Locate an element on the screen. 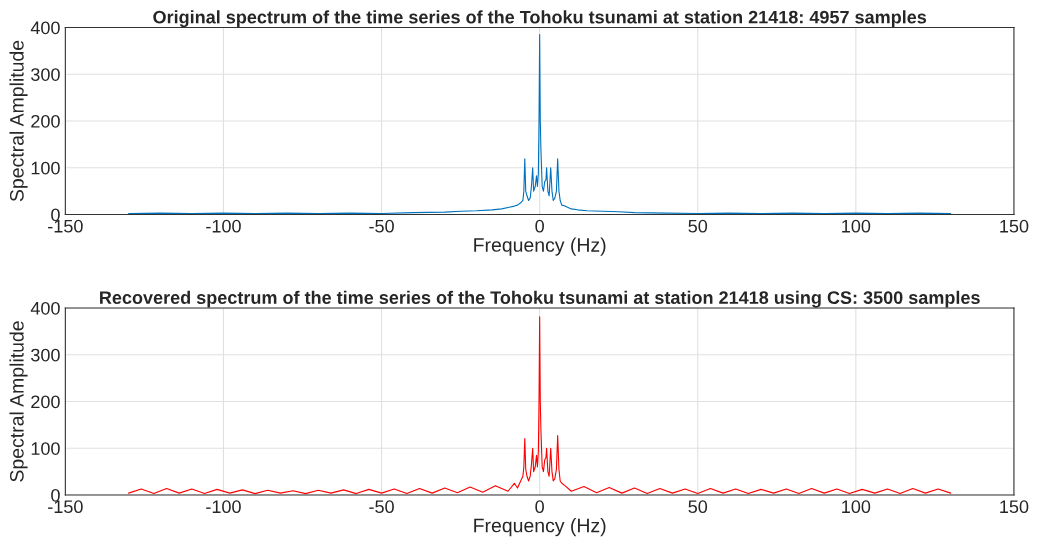 The image size is (1054, 550). chart-title: Original spectrum of the time series of the Tohoku tsunami at station 21418: 4957 samples is located at coordinates (540, 19).